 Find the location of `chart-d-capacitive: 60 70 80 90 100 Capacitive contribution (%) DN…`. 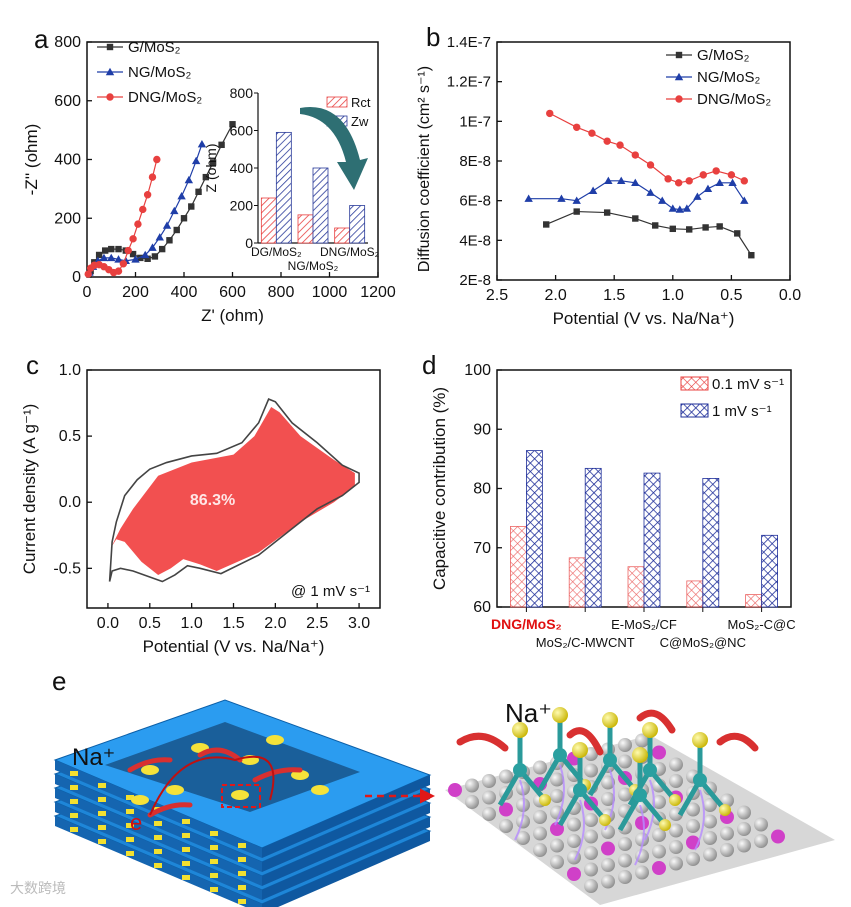

chart-d-capacitive: 60 70 80 90 100 Capacitive contribution (%) DN… is located at coordinates (613, 506).